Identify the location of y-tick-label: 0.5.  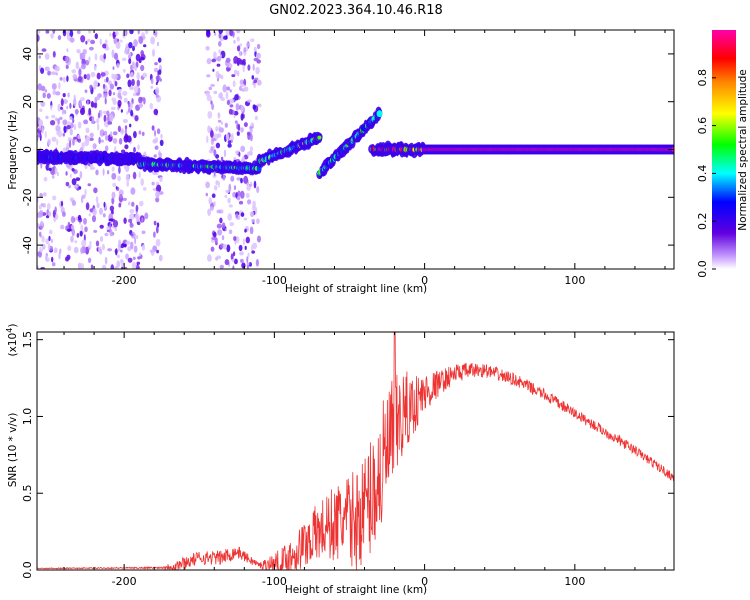
(27, 493).